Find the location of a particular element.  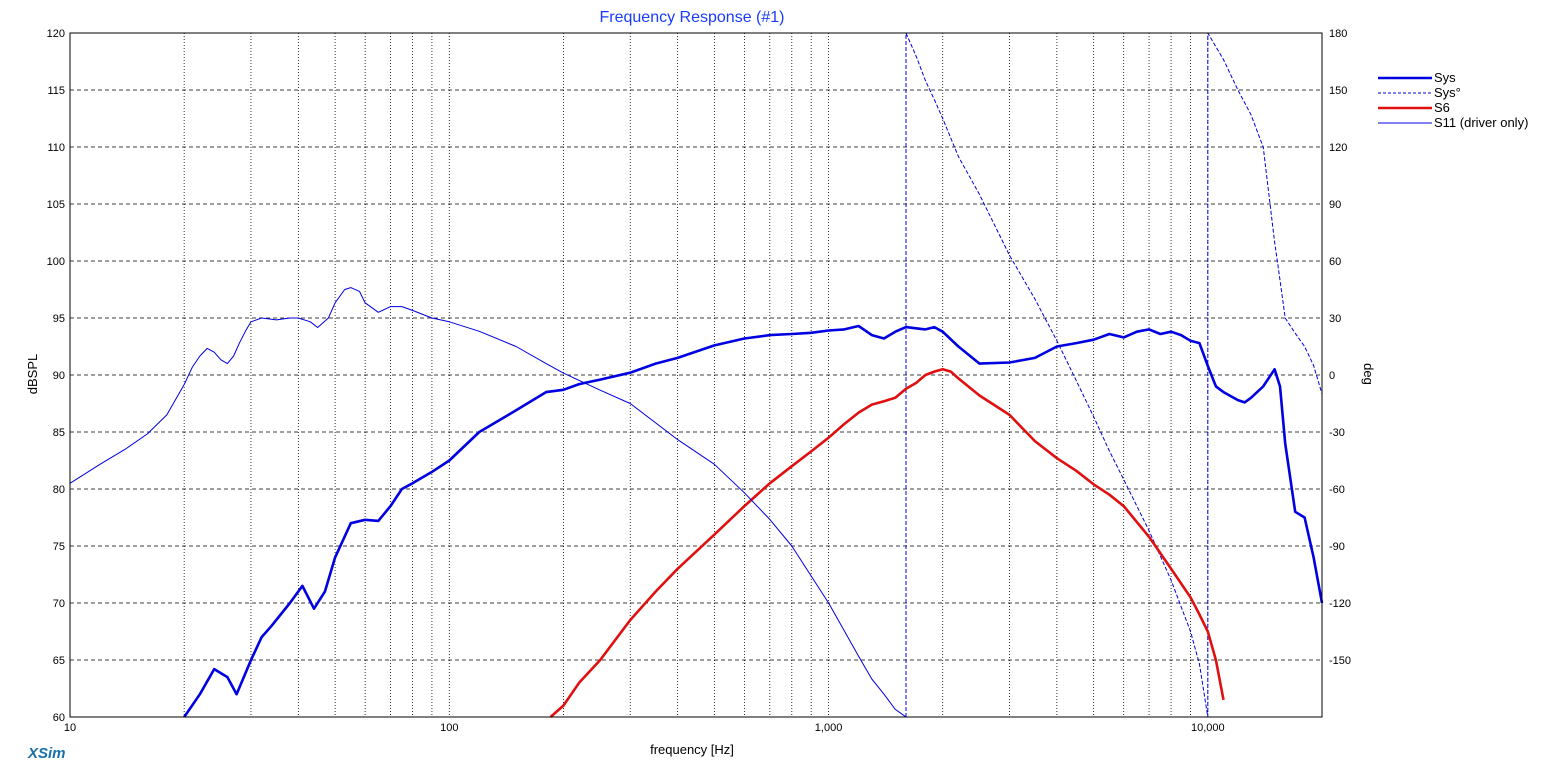

y-tick-label: 100 is located at coordinates (56, 262).